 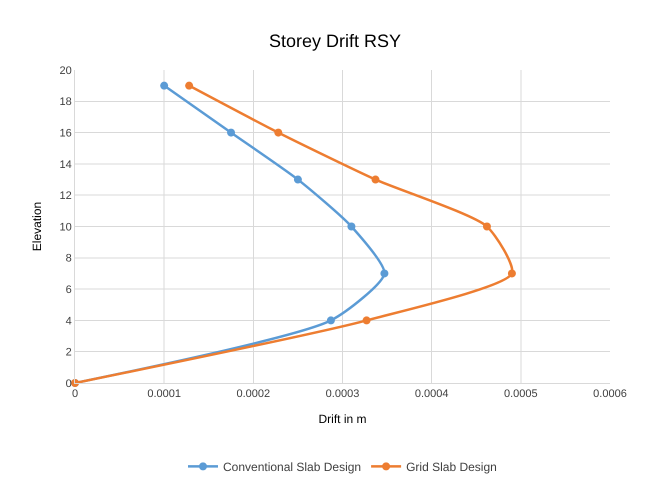 I want to click on y-tick-label: 16, so click(x=66, y=133).